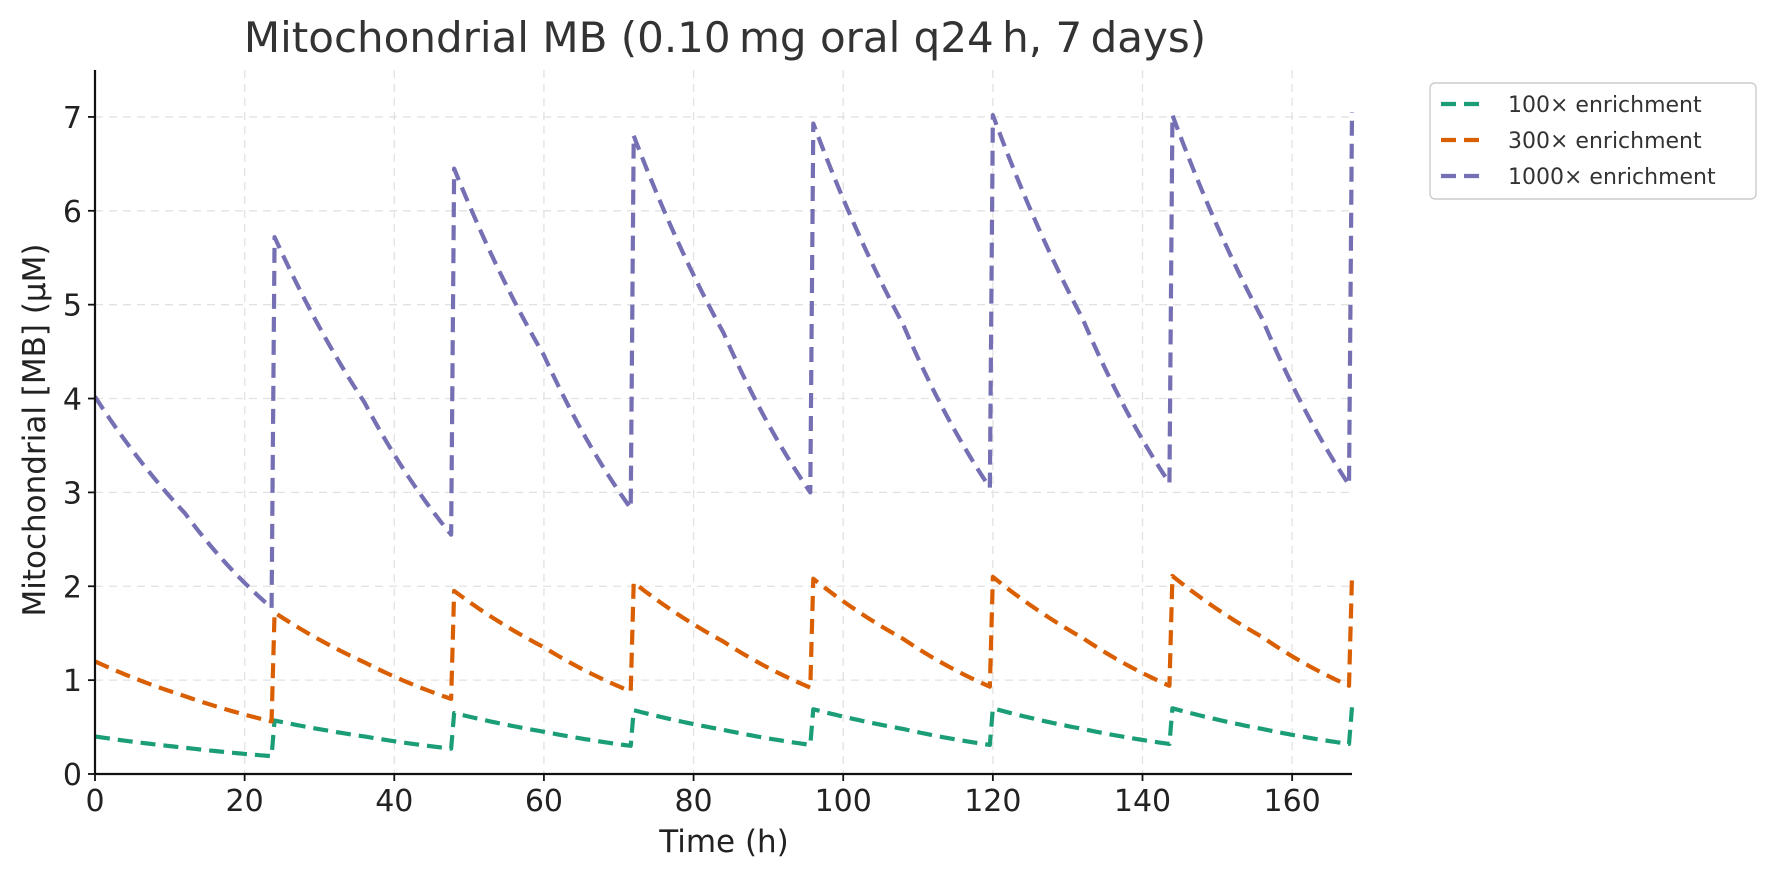  I want to click on y-tick-label: 4, so click(72, 400).